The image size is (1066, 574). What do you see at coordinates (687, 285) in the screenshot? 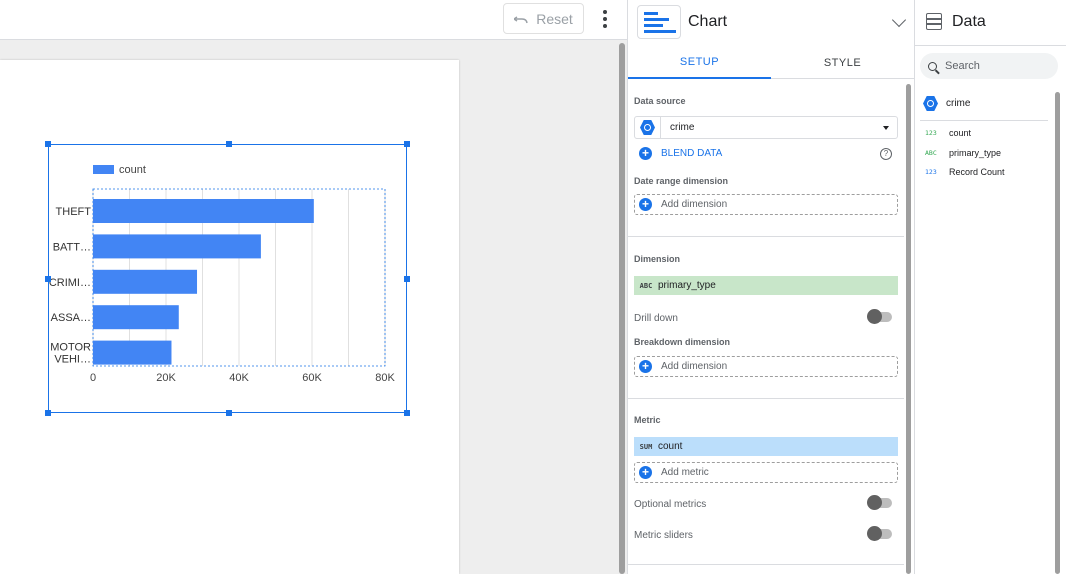
I see `dimension-value: primary_type` at bounding box center [687, 285].